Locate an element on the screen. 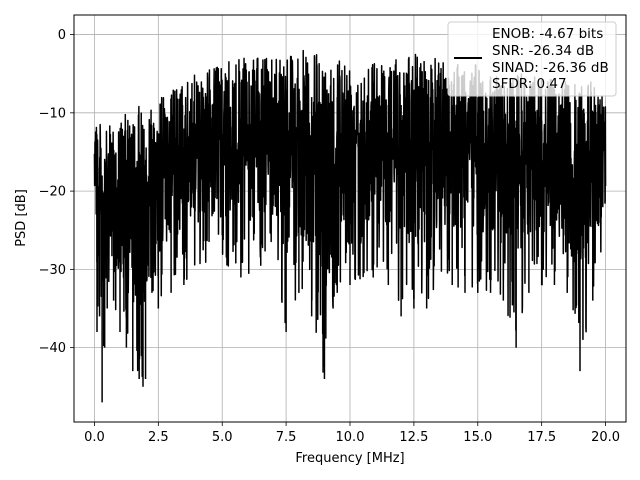 The height and width of the screenshot is (480, 640). x-axis-label: Frequency [MHz] is located at coordinates (349, 458).